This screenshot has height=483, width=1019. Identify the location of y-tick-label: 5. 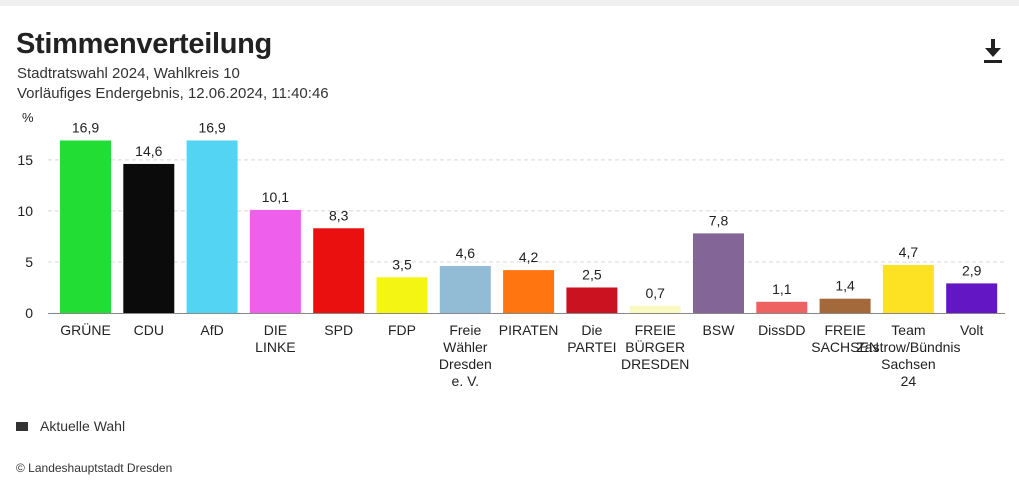
(29, 262).